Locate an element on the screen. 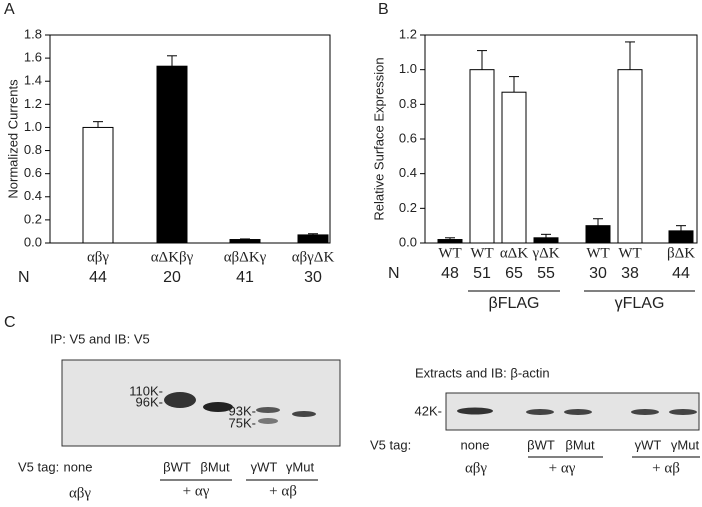 The image size is (702, 507). blot-title: Extracts and IB: β-actin is located at coordinates (482, 372).